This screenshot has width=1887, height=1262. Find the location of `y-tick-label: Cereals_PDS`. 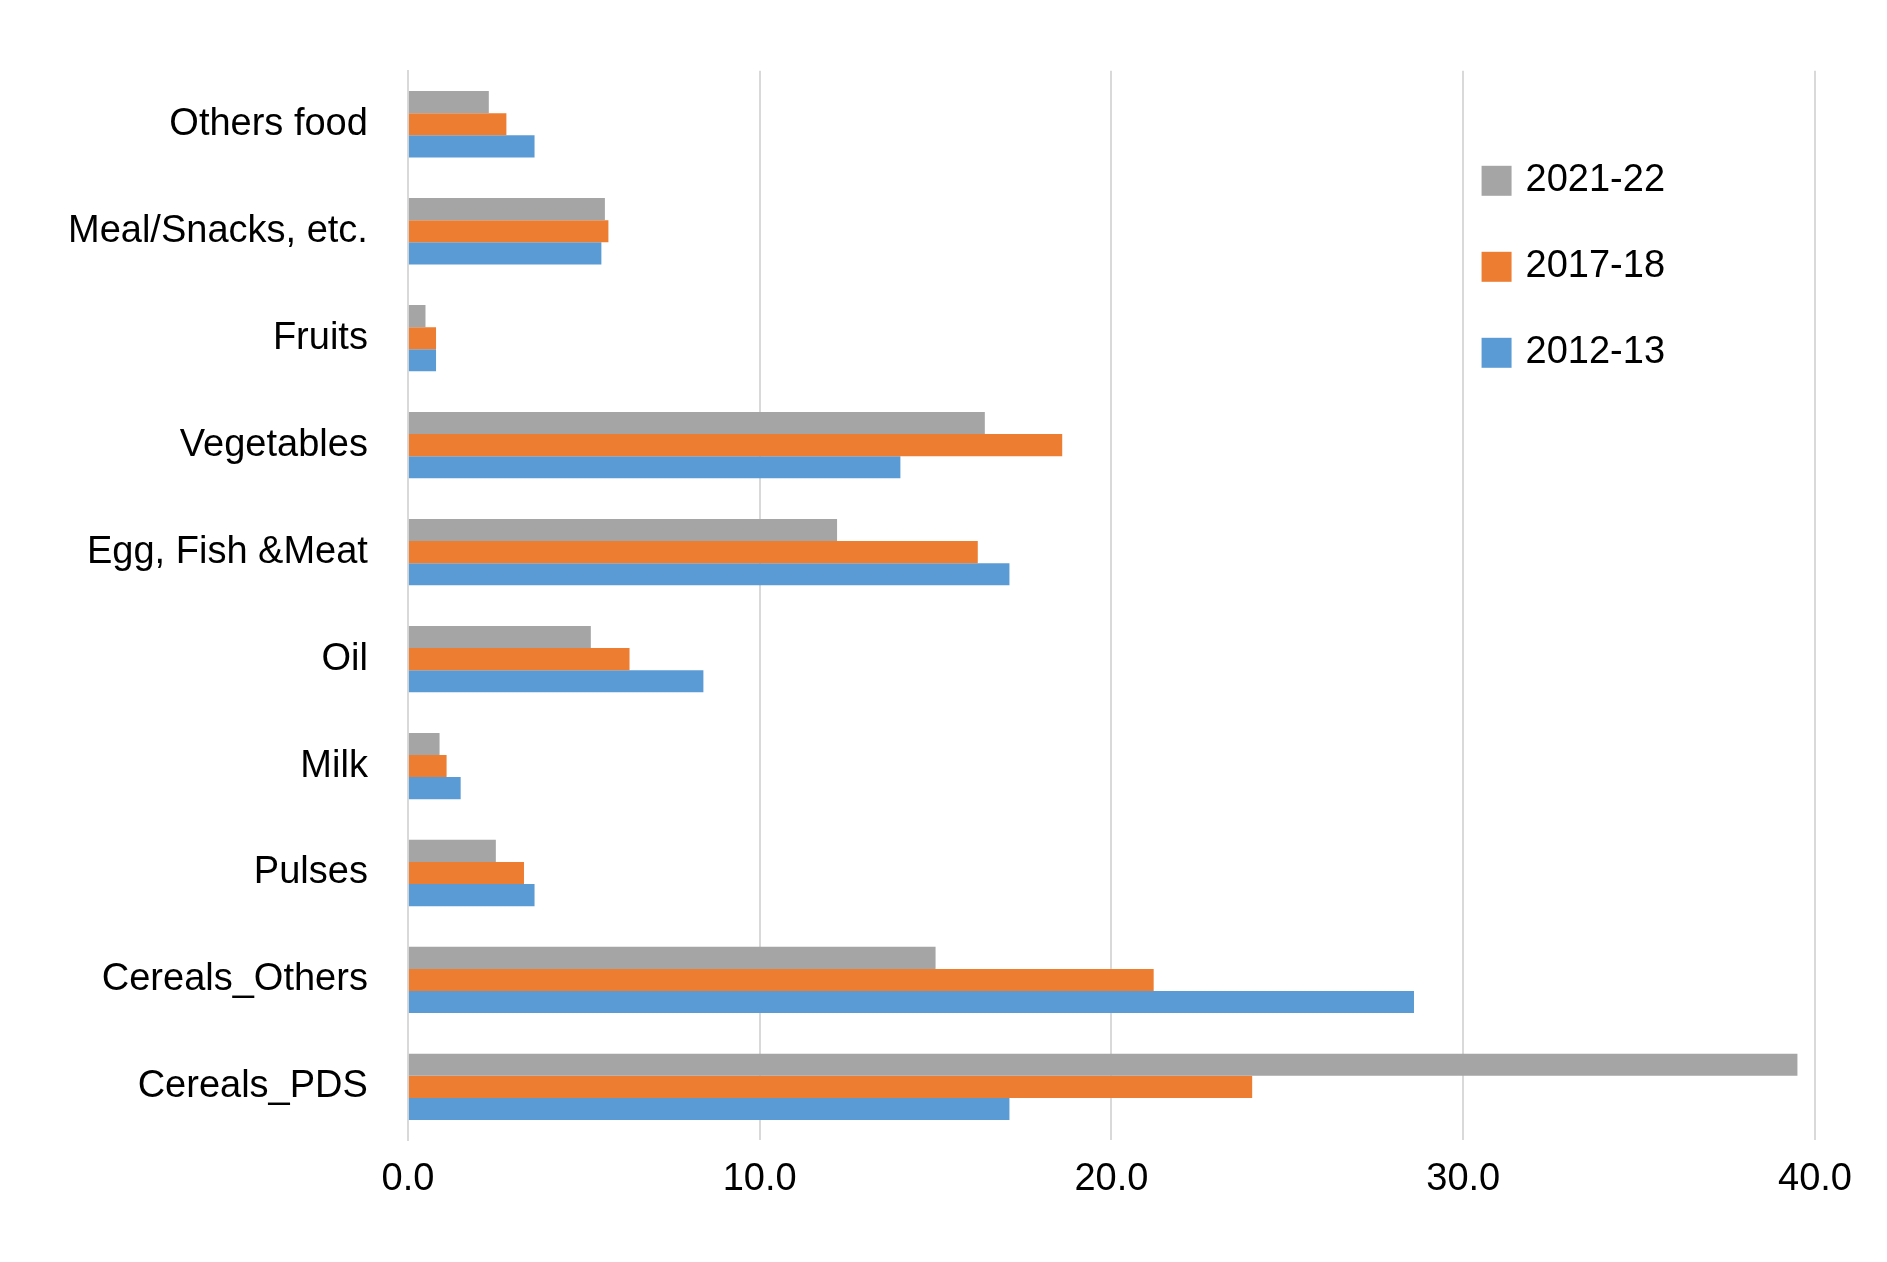

y-tick-label: Cereals_PDS is located at coordinates (252, 1084).